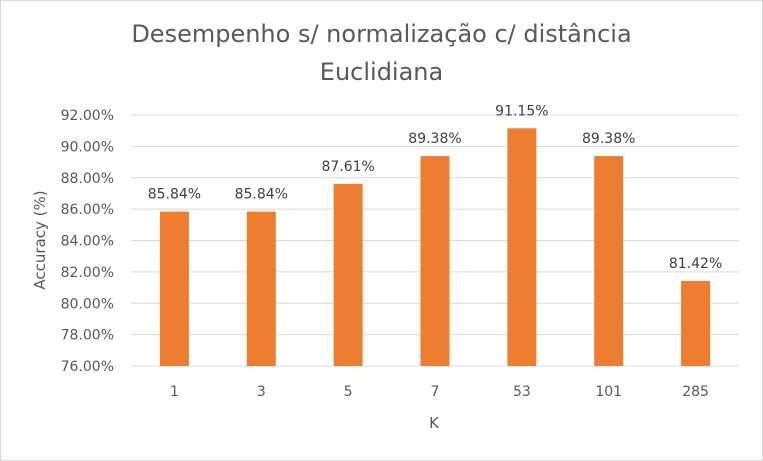 This screenshot has height=461, width=763. Describe the element at coordinates (695, 392) in the screenshot. I see `x-tick-label: 285` at that location.